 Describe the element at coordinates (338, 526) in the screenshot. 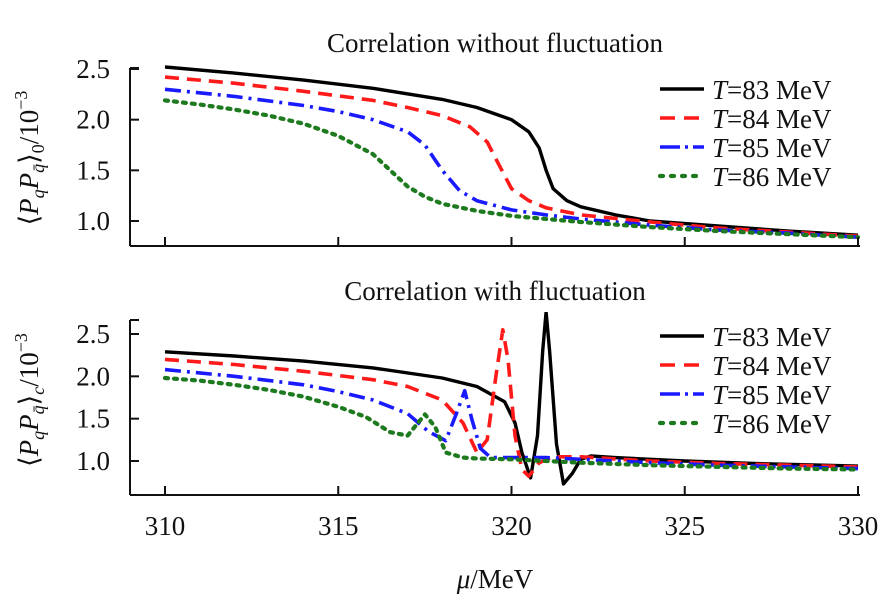

I see `x-tick-label: 315` at that location.